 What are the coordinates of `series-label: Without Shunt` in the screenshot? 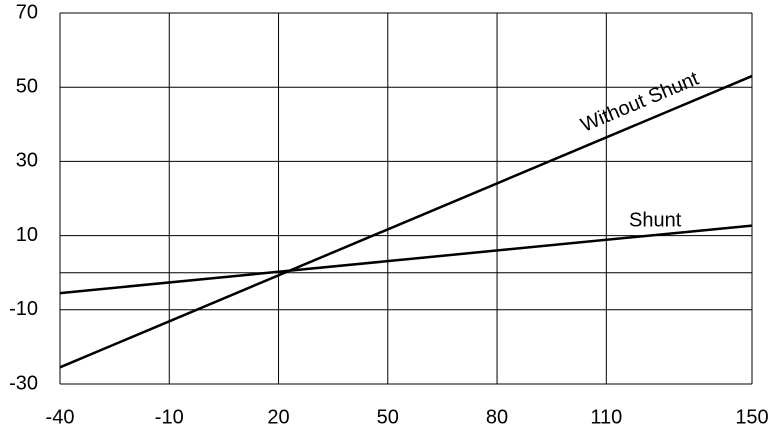 It's located at (640, 102).